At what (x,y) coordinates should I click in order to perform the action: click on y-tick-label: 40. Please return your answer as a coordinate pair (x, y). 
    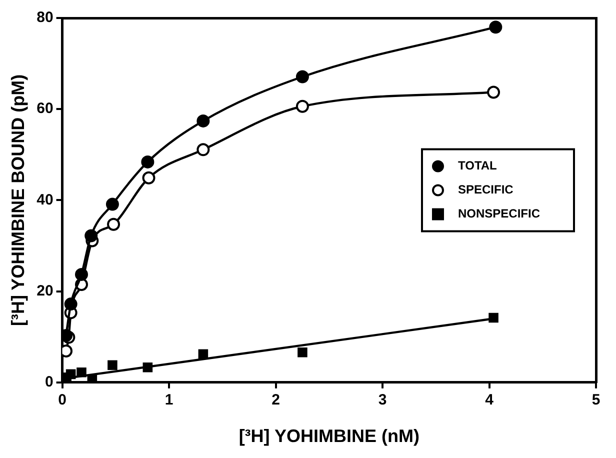
    Looking at the image, I should click on (45, 199).